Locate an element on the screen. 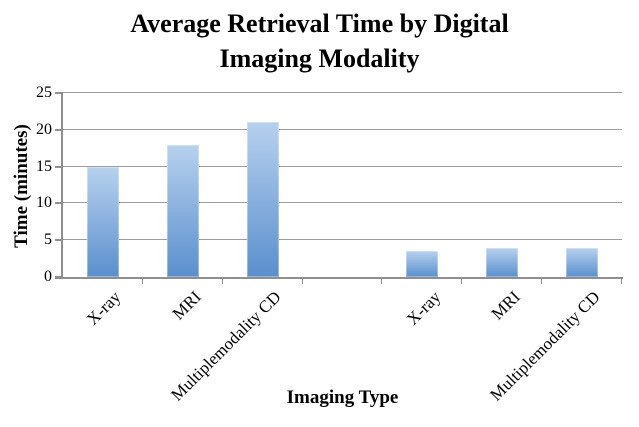 The width and height of the screenshot is (639, 427). chart-title-line1: Average Retrieval Time by Digital is located at coordinates (319, 23).